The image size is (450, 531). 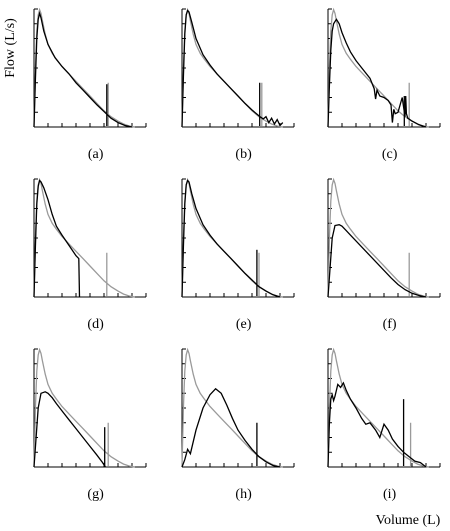 I want to click on panel-d: (d), so click(x=90, y=254).